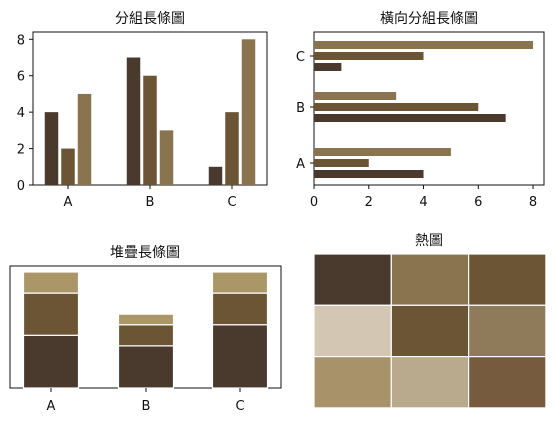 The width and height of the screenshot is (555, 424). What do you see at coordinates (423, 202) in the screenshot?
I see `x-tick-label: 4` at bounding box center [423, 202].